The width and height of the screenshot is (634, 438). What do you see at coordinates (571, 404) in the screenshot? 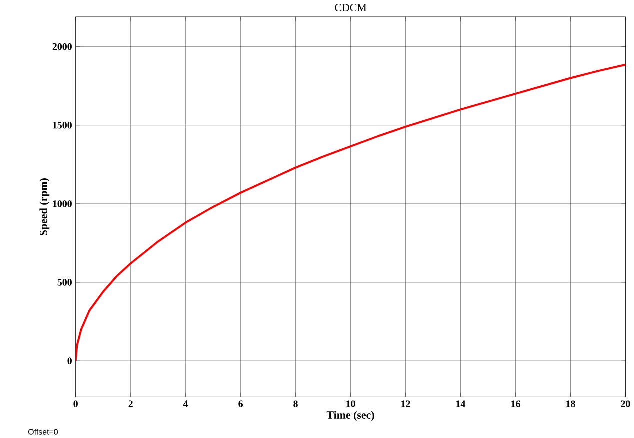
I see `x-tick-label: 18` at bounding box center [571, 404].